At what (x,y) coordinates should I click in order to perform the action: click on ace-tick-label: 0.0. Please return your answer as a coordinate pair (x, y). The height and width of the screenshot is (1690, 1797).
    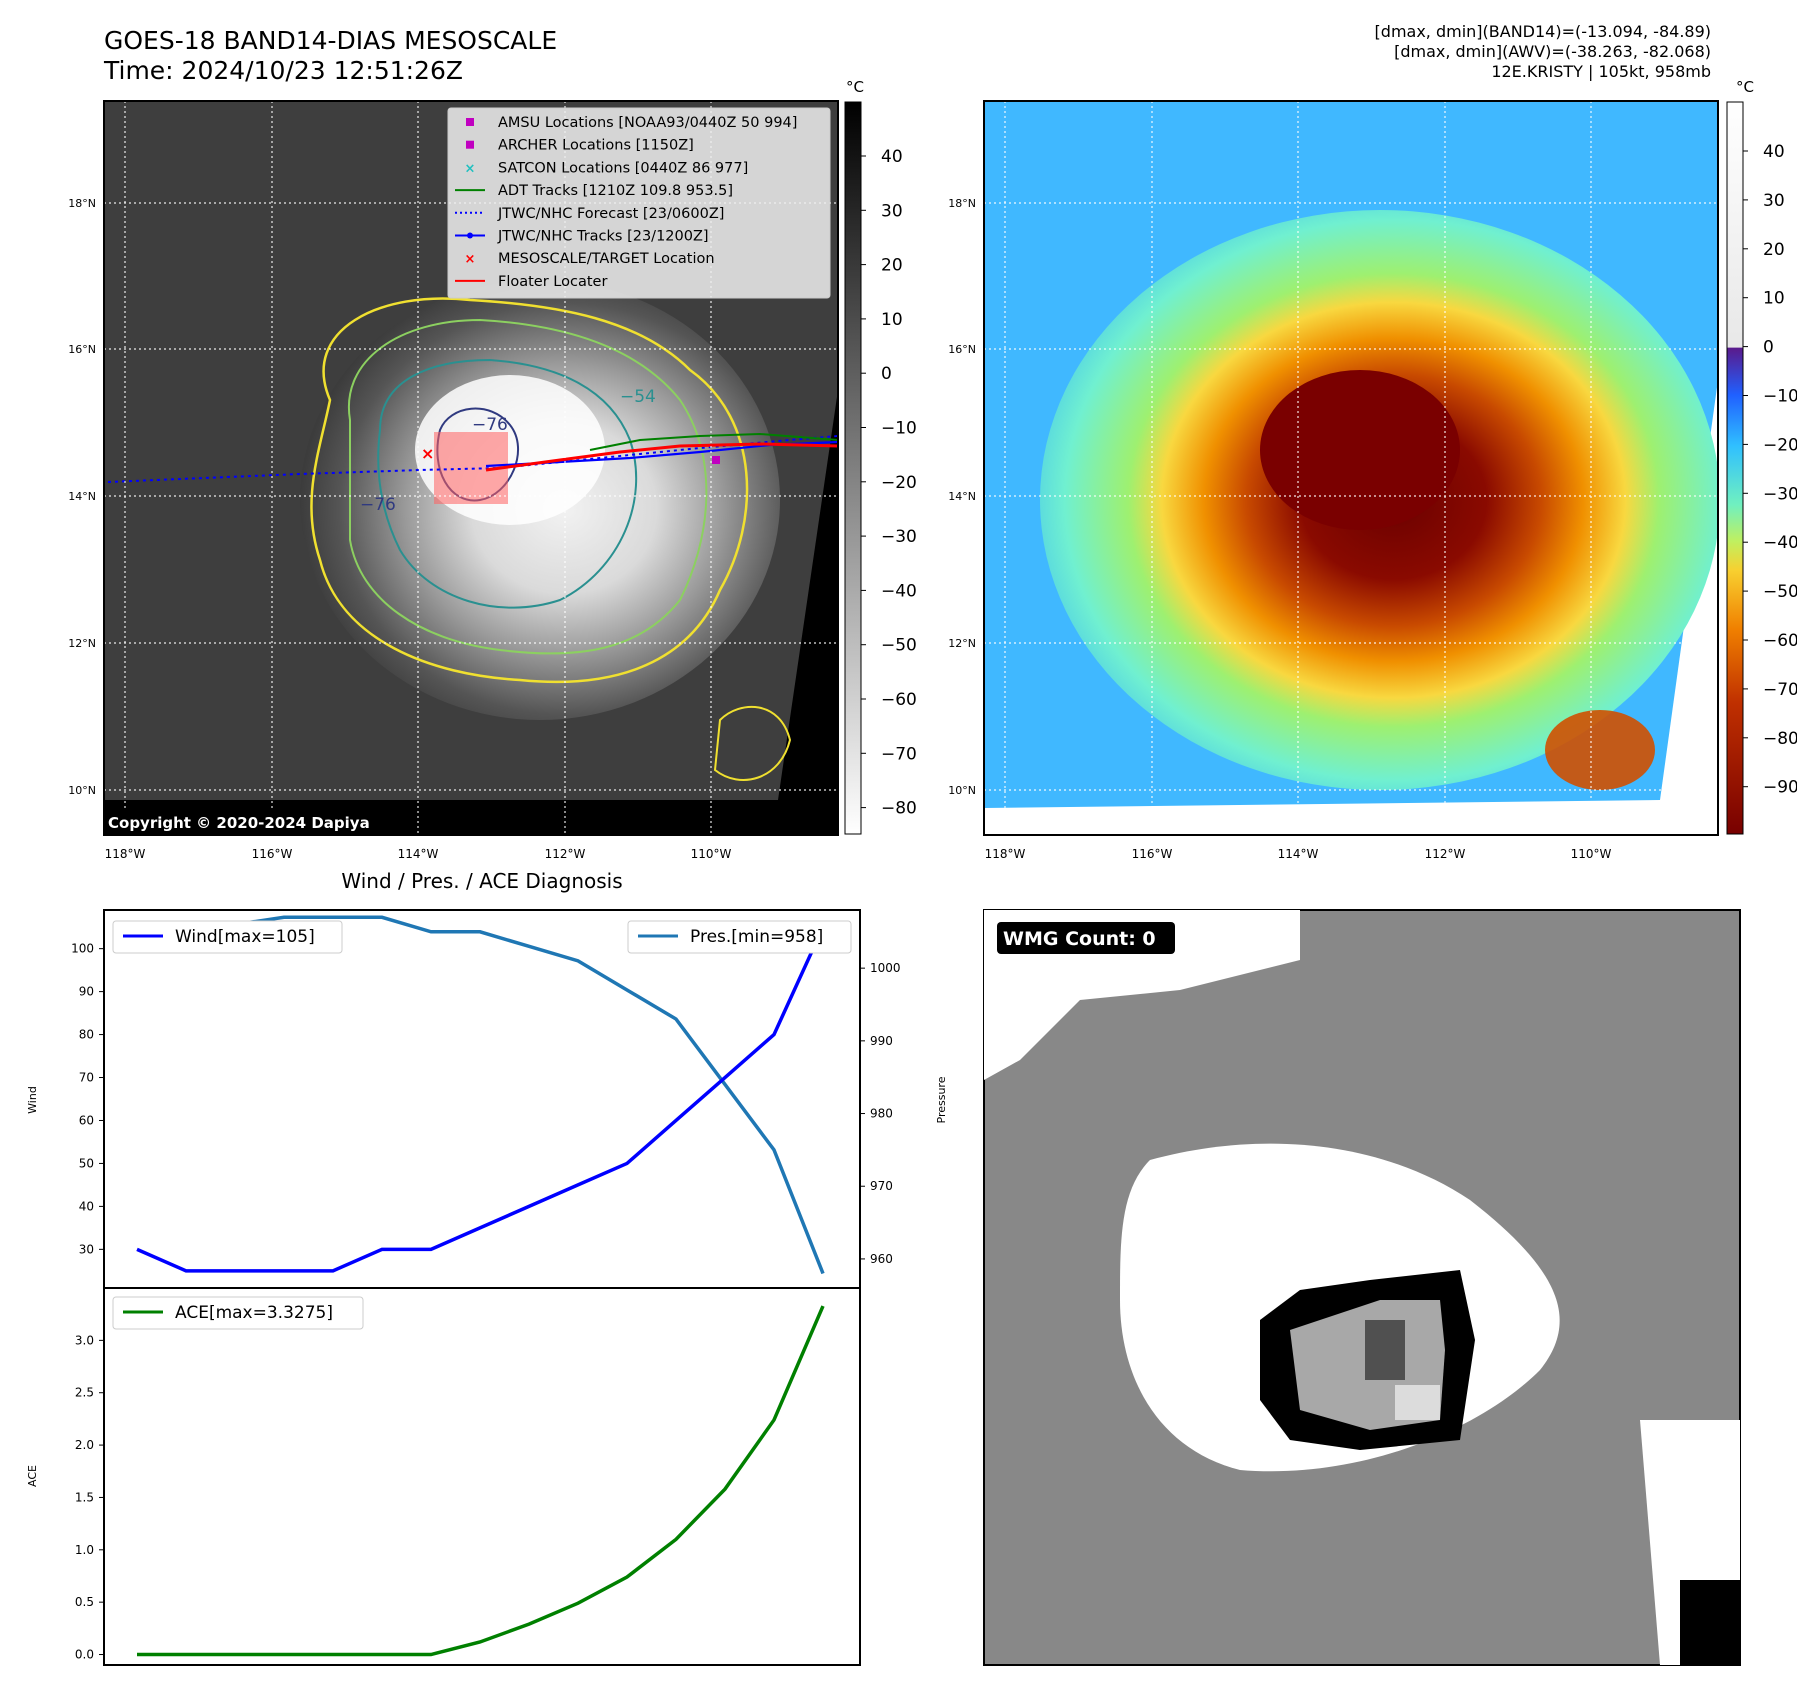
    Looking at the image, I should click on (84, 1655).